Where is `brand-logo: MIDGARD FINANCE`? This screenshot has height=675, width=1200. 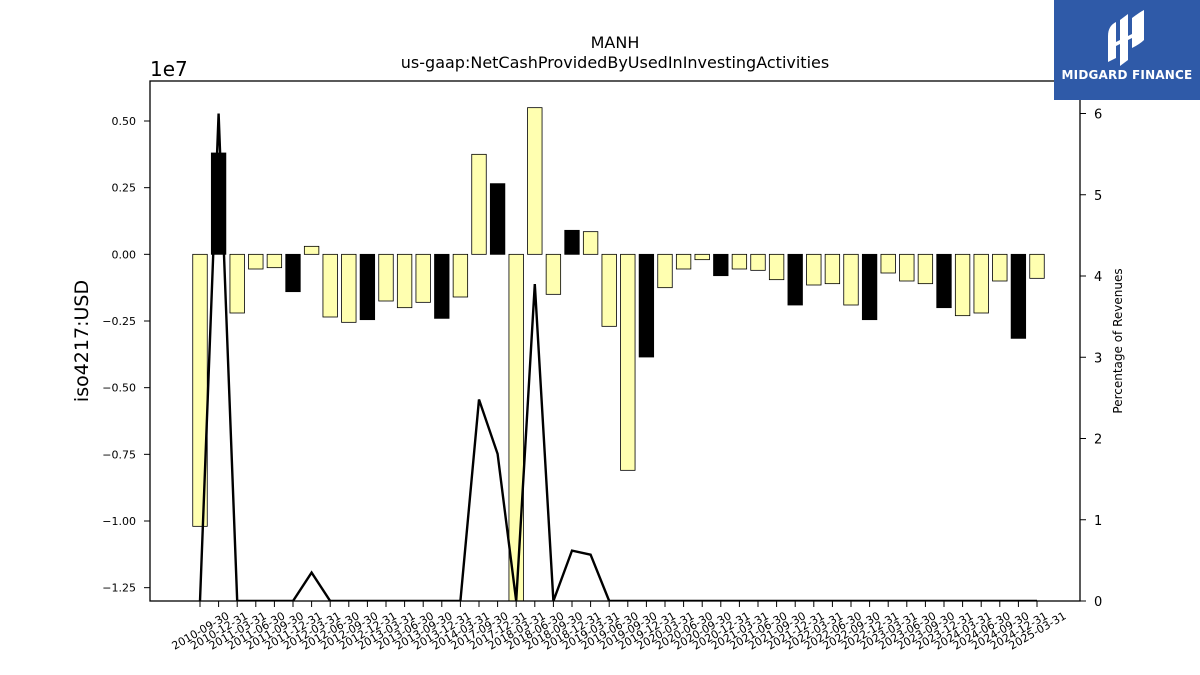 brand-logo: MIDGARD FINANCE is located at coordinates (1127, 50).